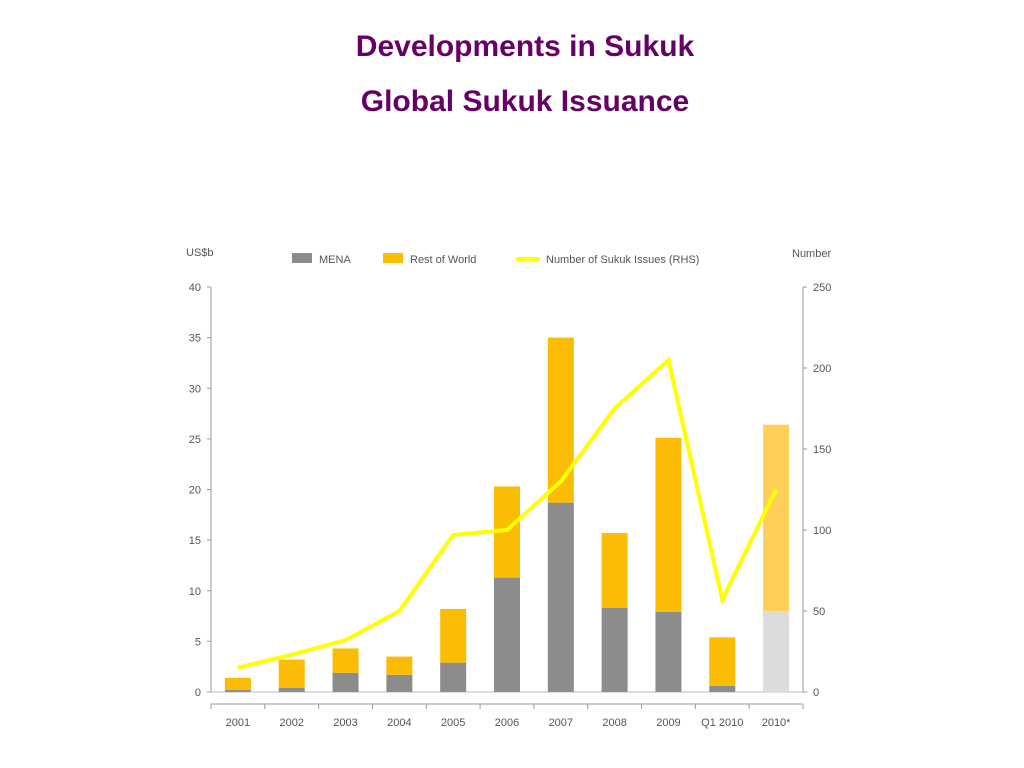 This screenshot has width=1024, height=768. What do you see at coordinates (393, 258) in the screenshot?
I see `legend-swatch-rest-of-world` at bounding box center [393, 258].